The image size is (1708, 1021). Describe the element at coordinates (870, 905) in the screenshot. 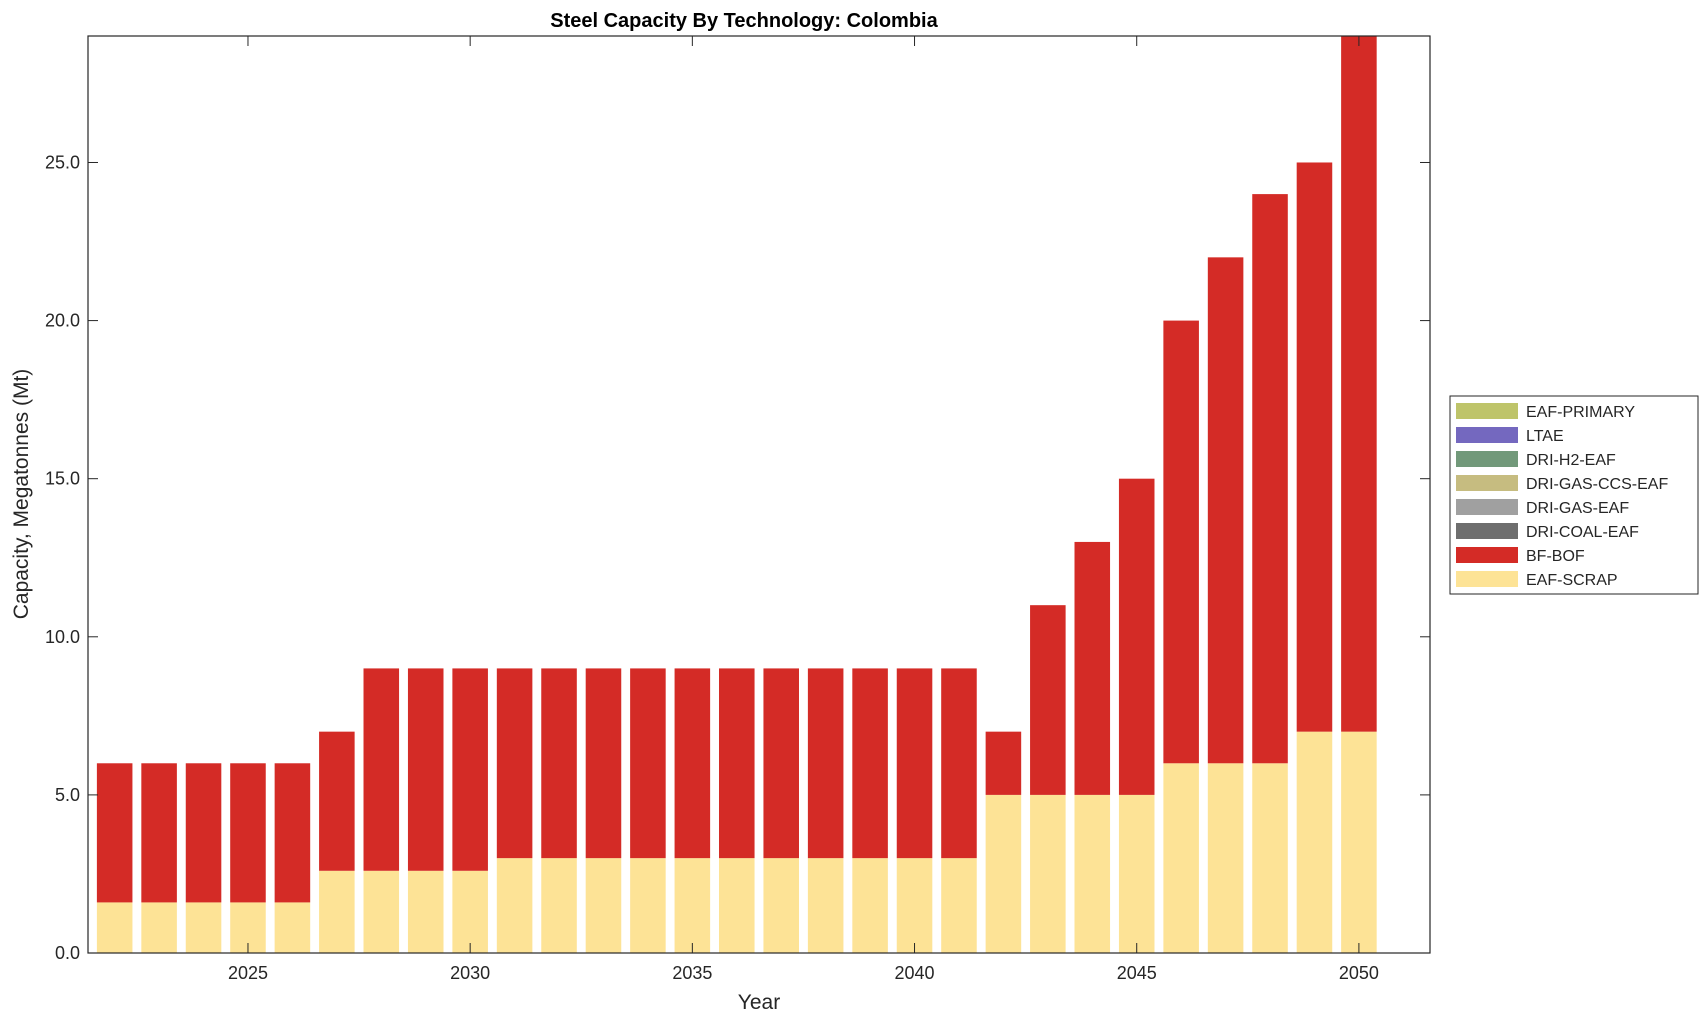

I see `bar-eaf-scrap-2039` at that location.